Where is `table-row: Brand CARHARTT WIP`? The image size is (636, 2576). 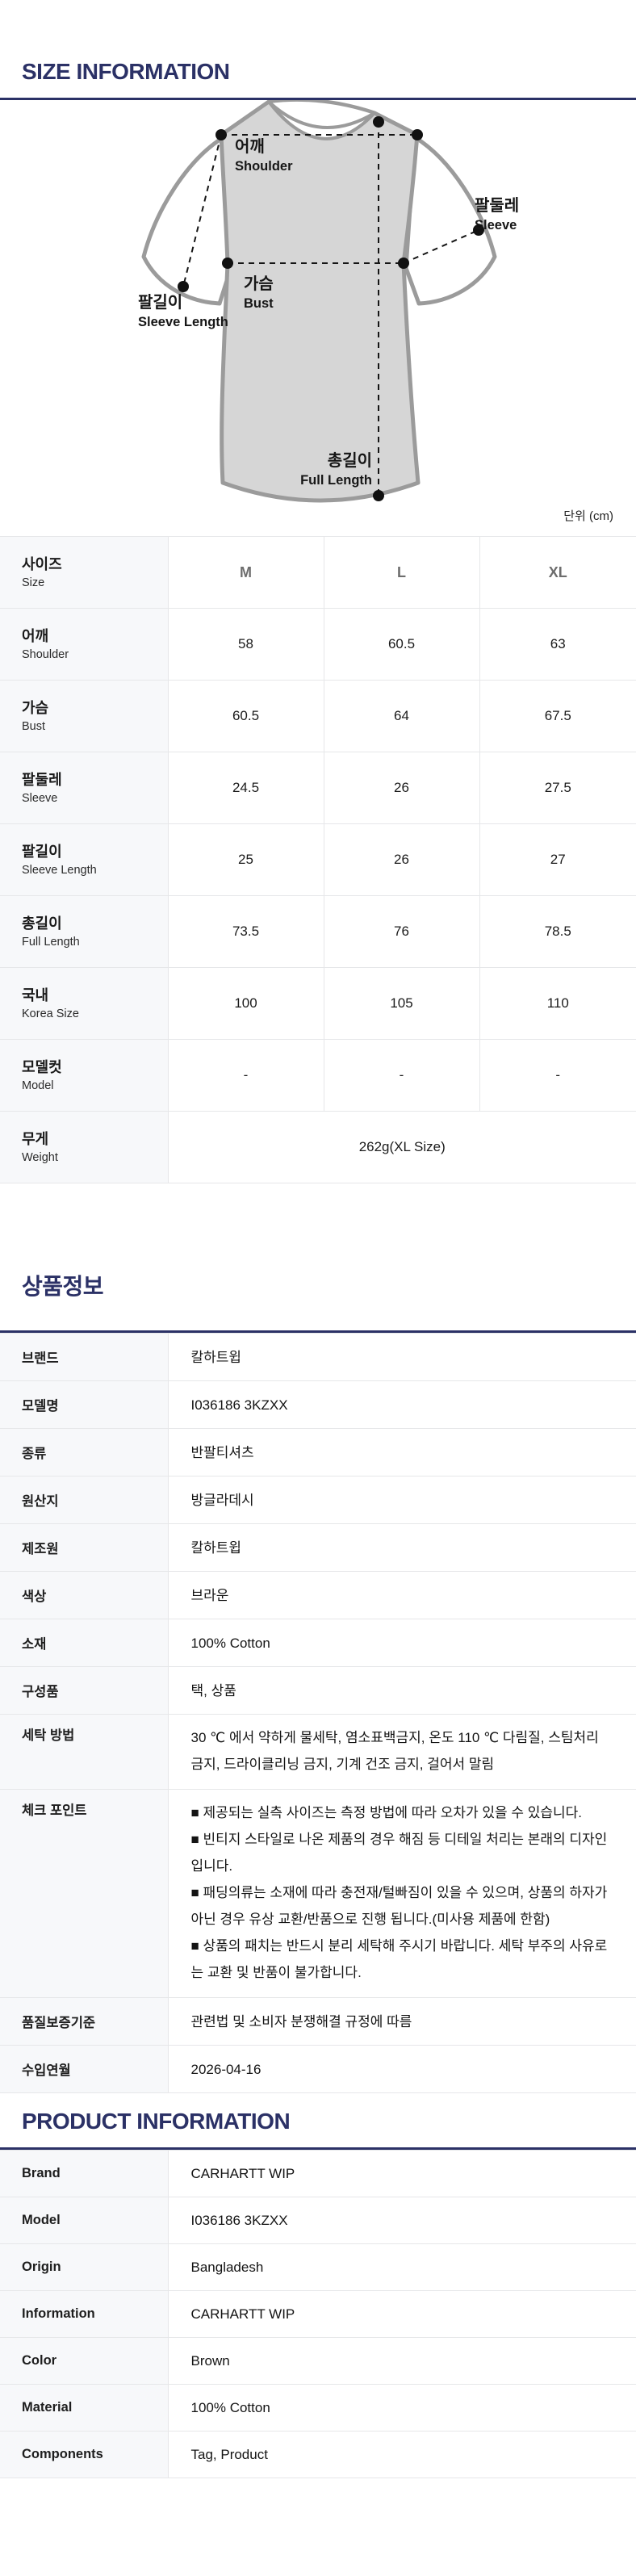
table-row: Brand CARHARTT WIP is located at coordinates (318, 2173).